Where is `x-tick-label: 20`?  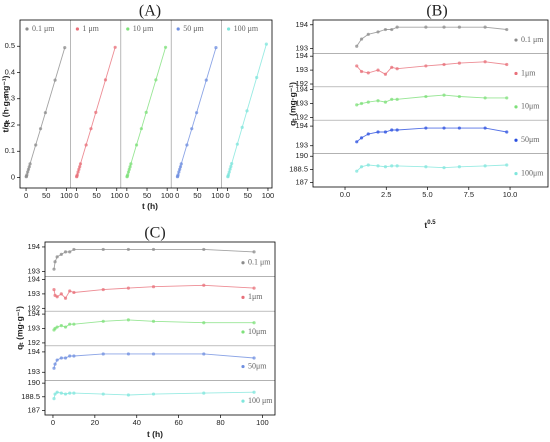 x-tick-label: 20 is located at coordinates (95, 422).